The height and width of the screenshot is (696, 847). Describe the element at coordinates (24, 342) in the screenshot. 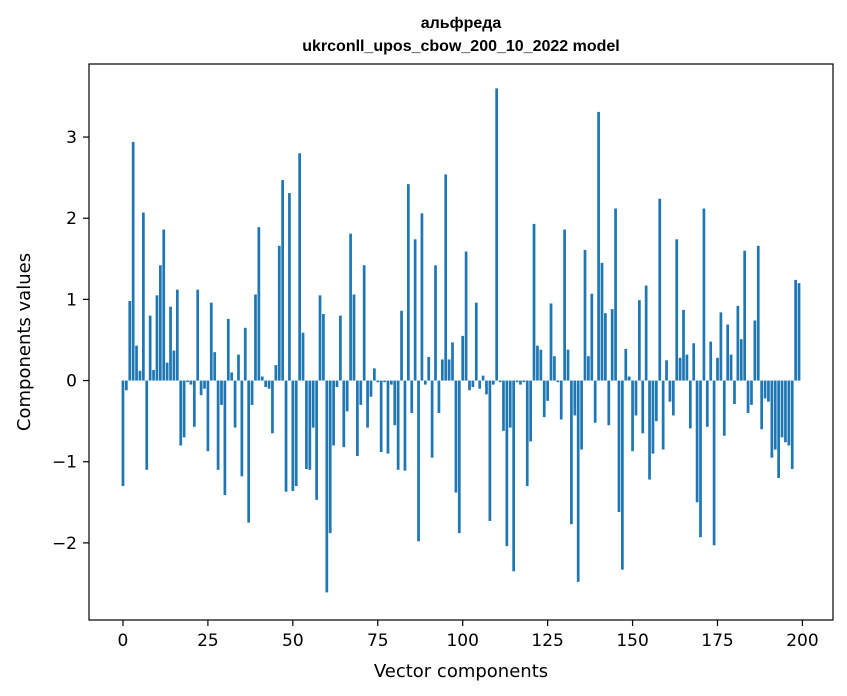

I see `y-axis-label: Components values` at that location.